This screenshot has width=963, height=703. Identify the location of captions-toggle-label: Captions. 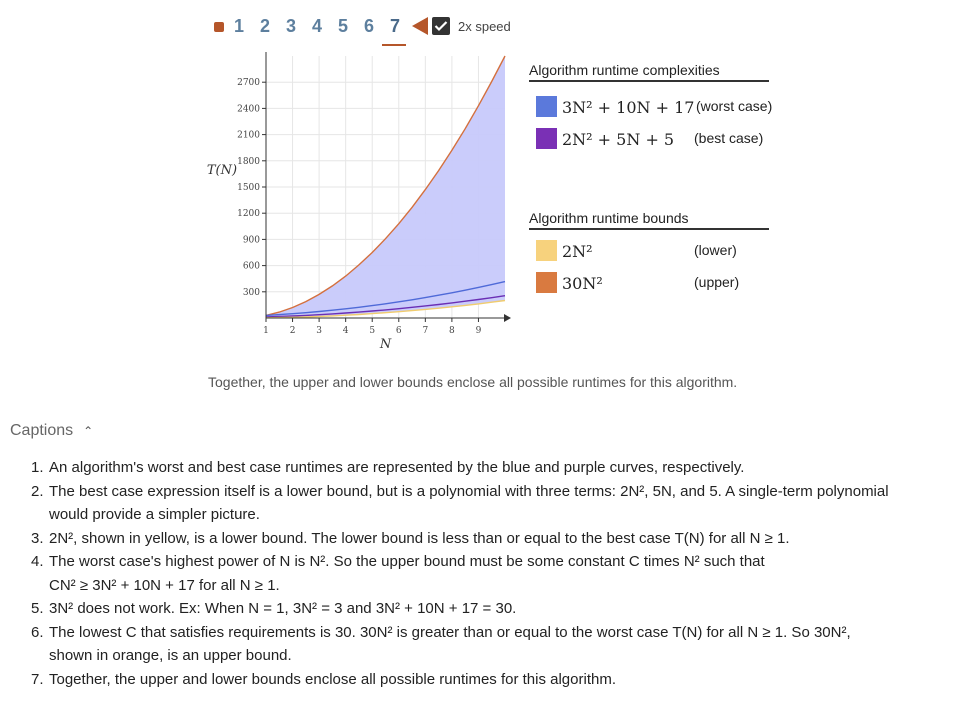
(42, 430).